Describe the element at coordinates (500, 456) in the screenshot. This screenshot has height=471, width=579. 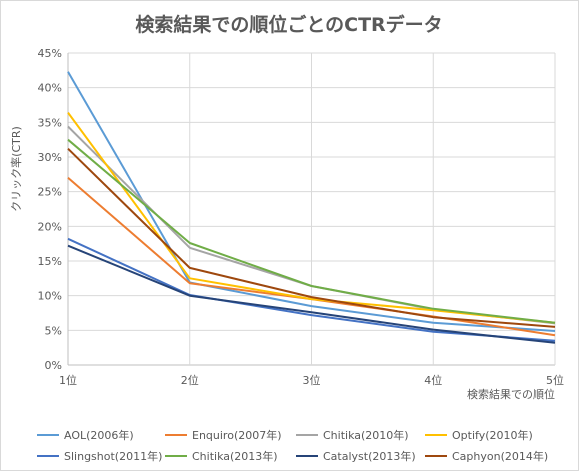
I see `legend-label: Caphyon(2014年)` at that location.